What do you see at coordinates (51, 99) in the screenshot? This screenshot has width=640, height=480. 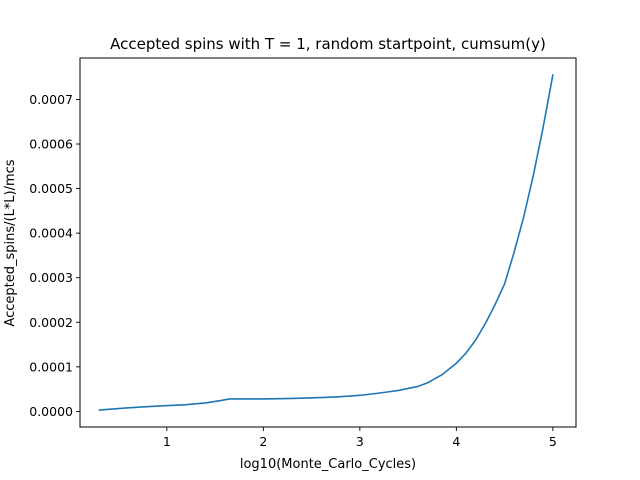 I see `y-tick-label: 0.0007` at bounding box center [51, 99].